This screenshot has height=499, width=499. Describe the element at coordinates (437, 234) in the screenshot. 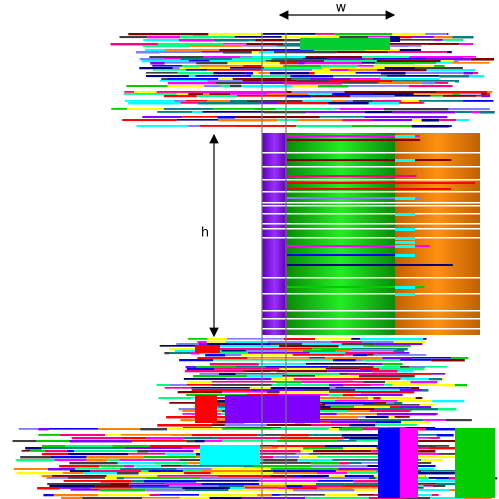

I see `orange-column` at that location.